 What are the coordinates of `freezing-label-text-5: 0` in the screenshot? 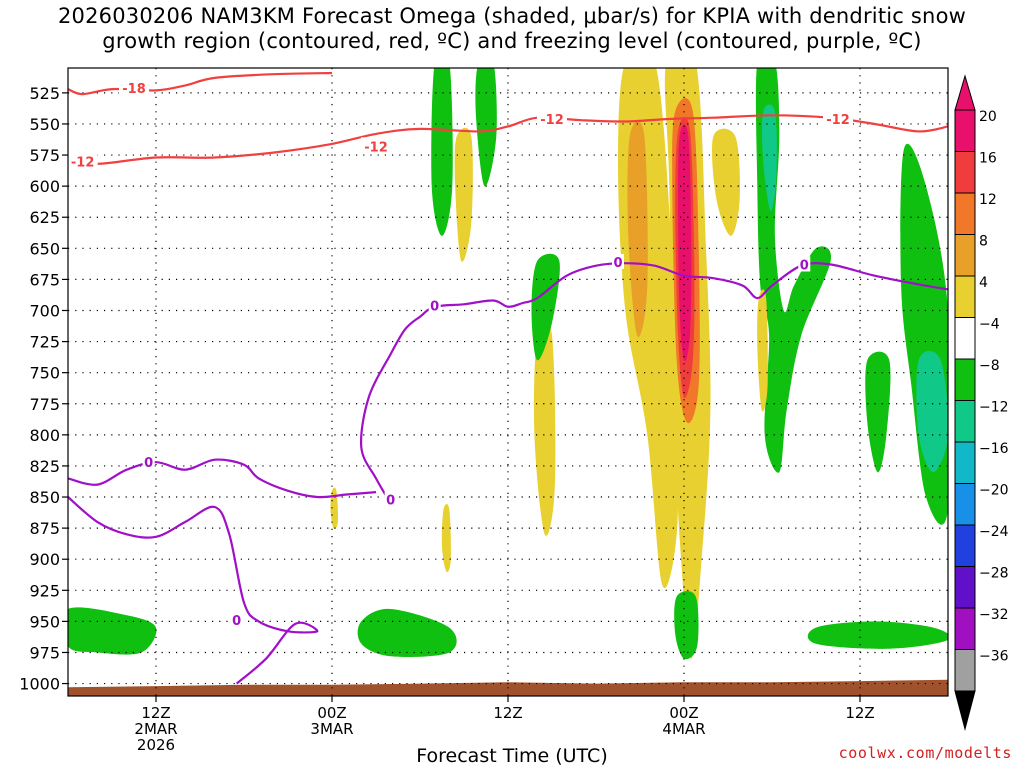 It's located at (804, 265).